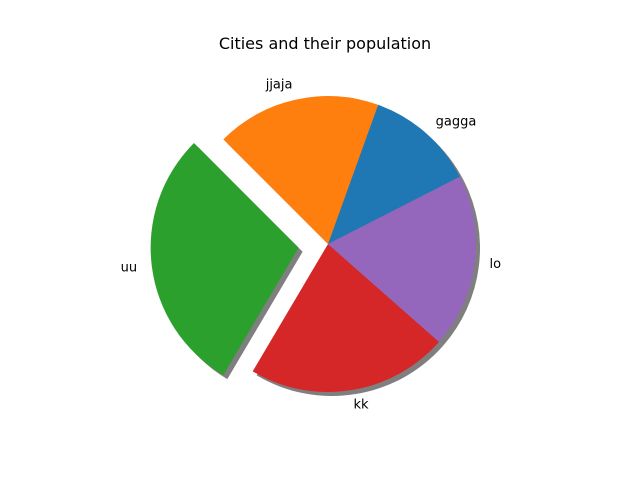 This screenshot has height=480, width=640. Describe the element at coordinates (496, 264) in the screenshot. I see `pie-label-lo: lo` at that location.